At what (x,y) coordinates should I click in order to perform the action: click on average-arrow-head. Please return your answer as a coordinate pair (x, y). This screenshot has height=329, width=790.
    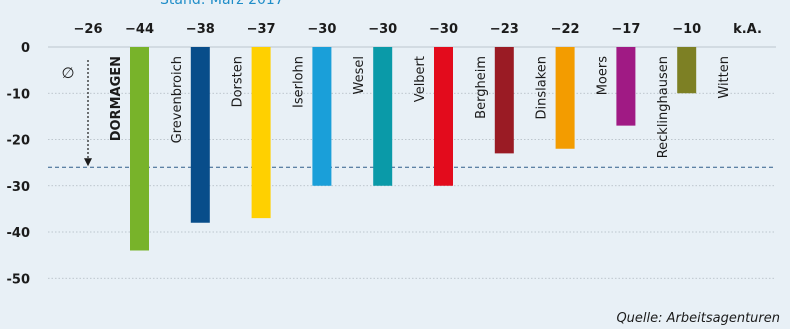
    Looking at the image, I should click on (88, 162).